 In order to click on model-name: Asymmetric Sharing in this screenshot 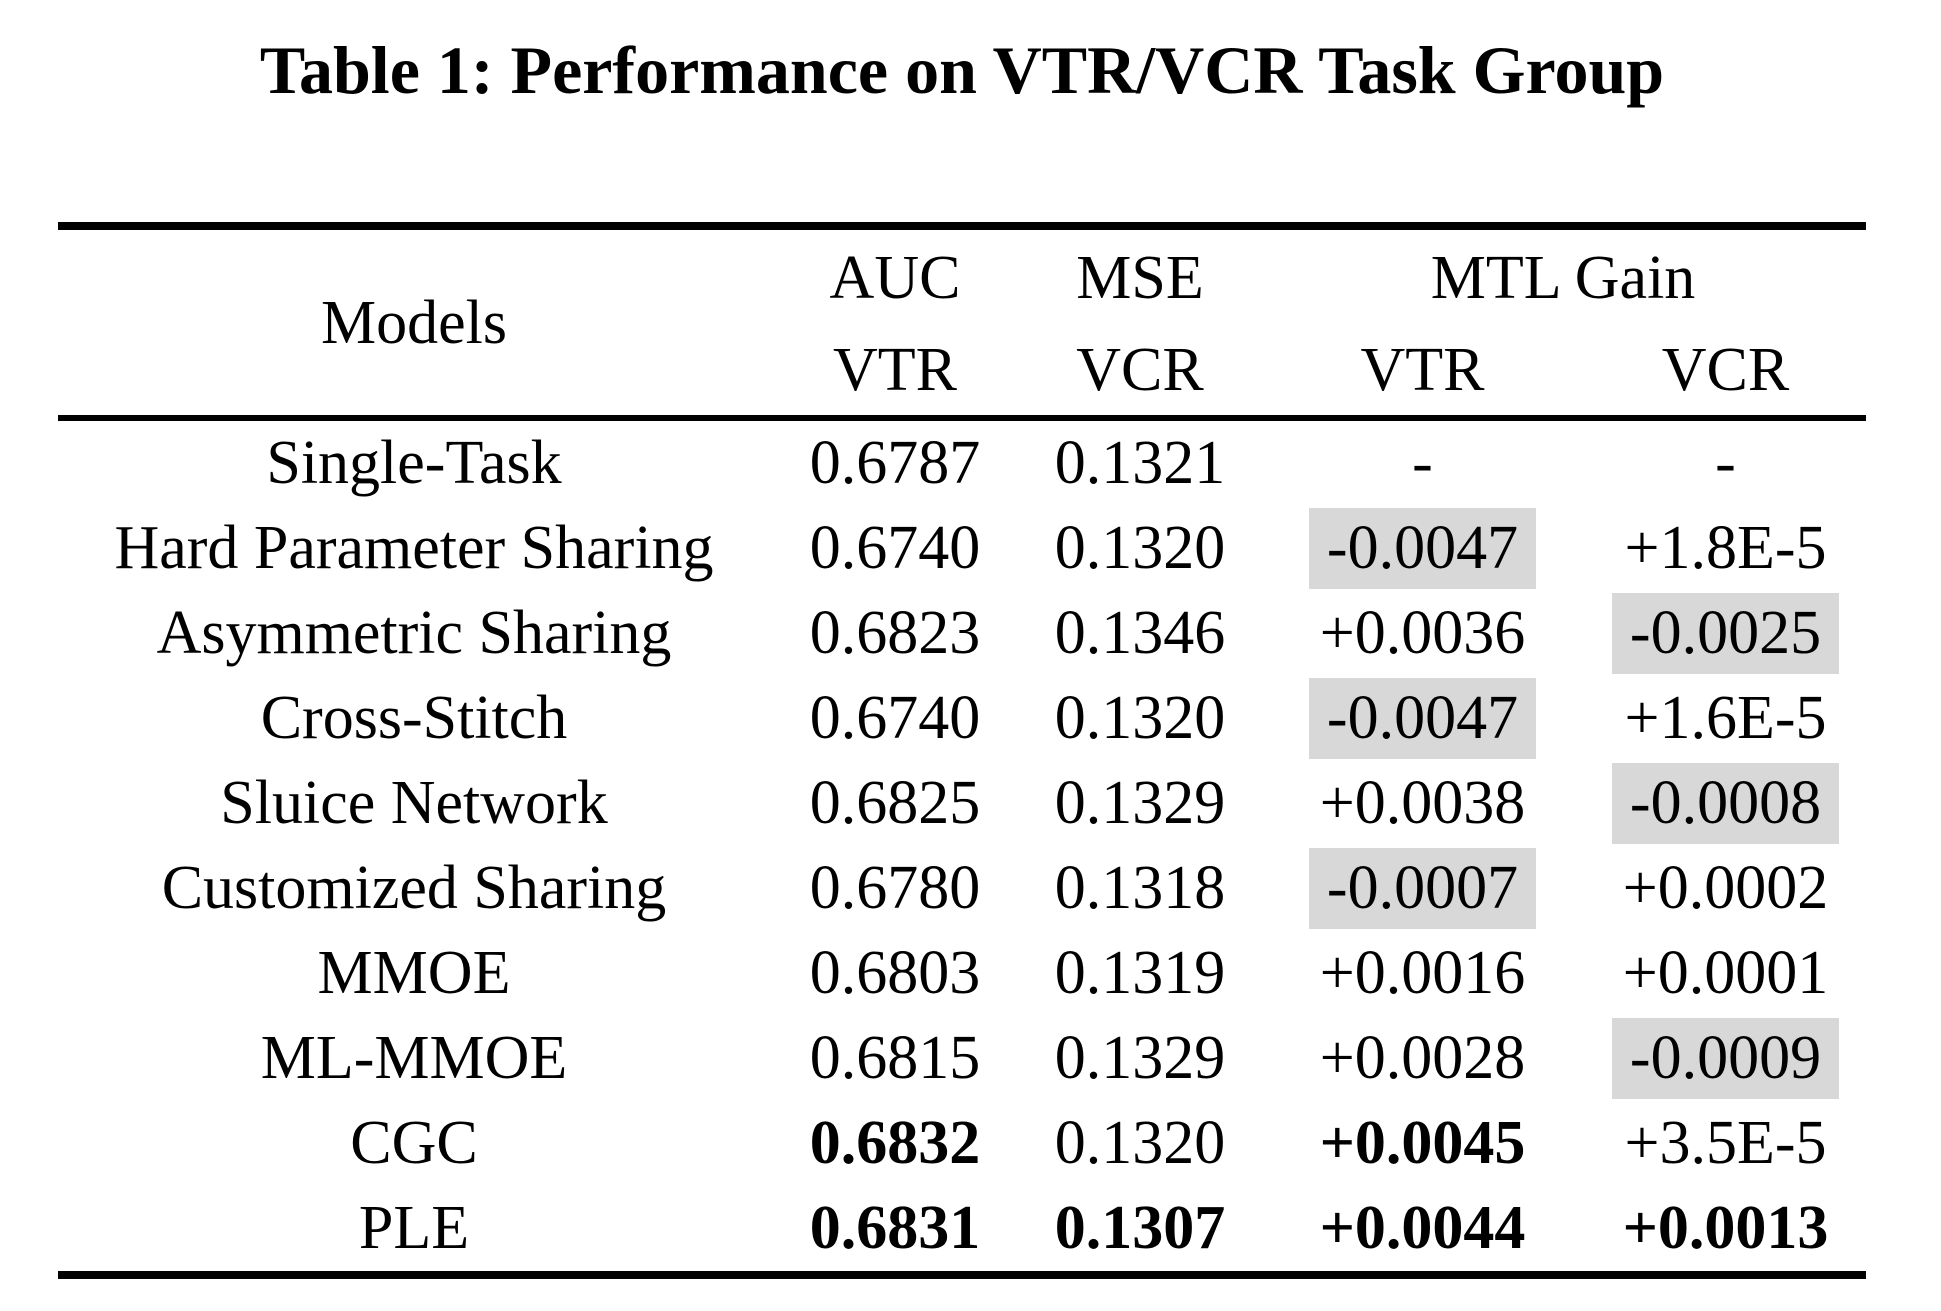, I will do `click(414, 633)`.